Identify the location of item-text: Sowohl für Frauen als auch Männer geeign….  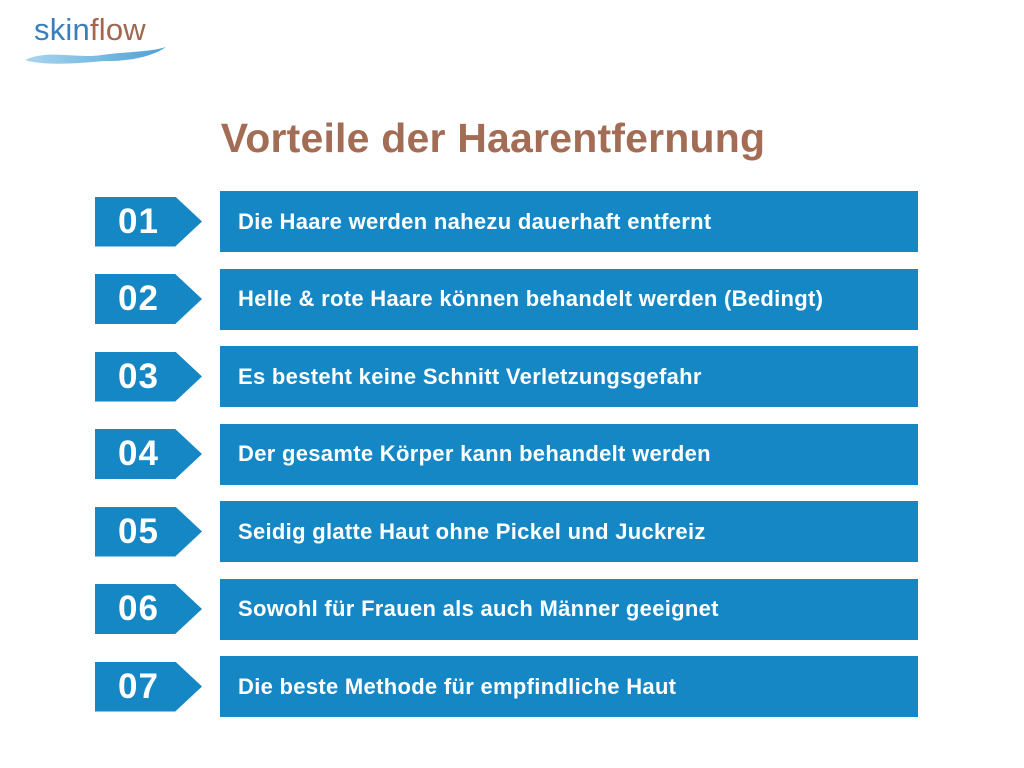
(478, 608).